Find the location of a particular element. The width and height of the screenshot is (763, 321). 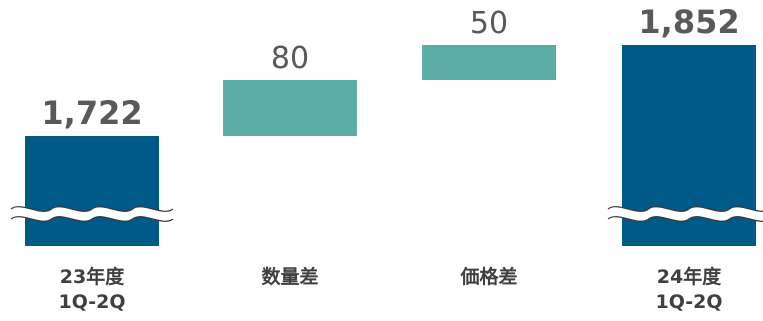

value-label-1: 1,722 is located at coordinates (91, 113).